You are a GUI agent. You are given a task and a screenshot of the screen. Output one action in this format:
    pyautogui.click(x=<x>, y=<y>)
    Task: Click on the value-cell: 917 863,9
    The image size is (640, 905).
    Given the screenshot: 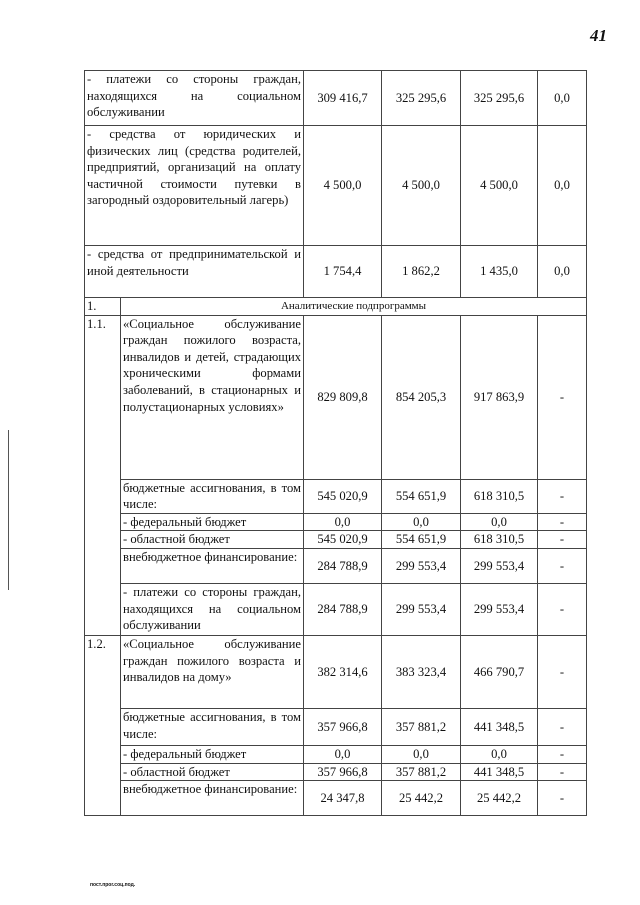 What is the action you would take?
    pyautogui.click(x=499, y=397)
    